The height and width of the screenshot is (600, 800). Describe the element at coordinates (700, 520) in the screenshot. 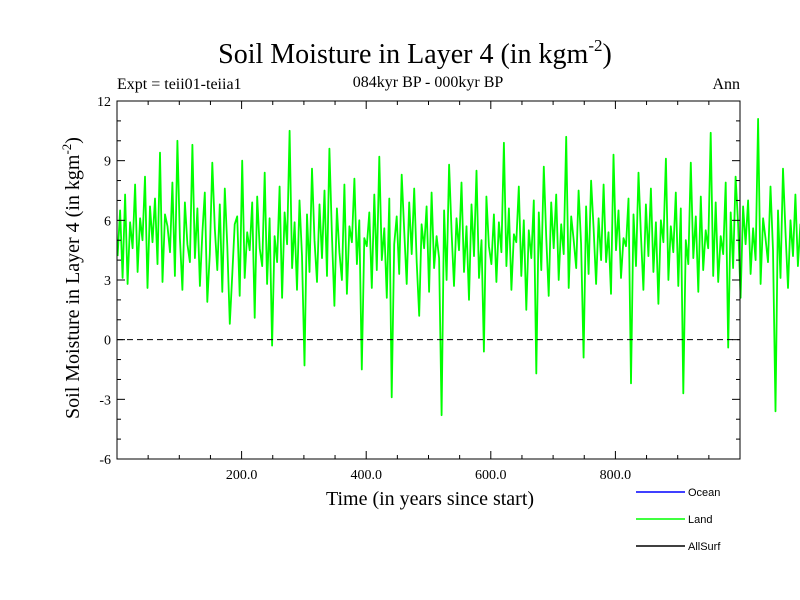

I see `legend-land-label: Land` at that location.